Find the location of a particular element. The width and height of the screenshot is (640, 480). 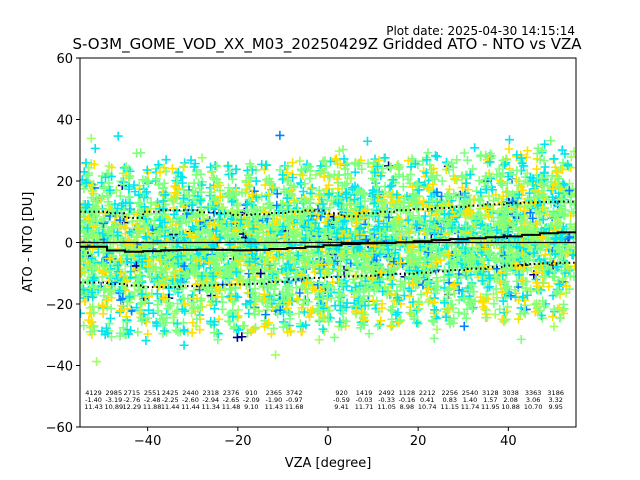

stat-mean: -1.90 is located at coordinates (273, 400).